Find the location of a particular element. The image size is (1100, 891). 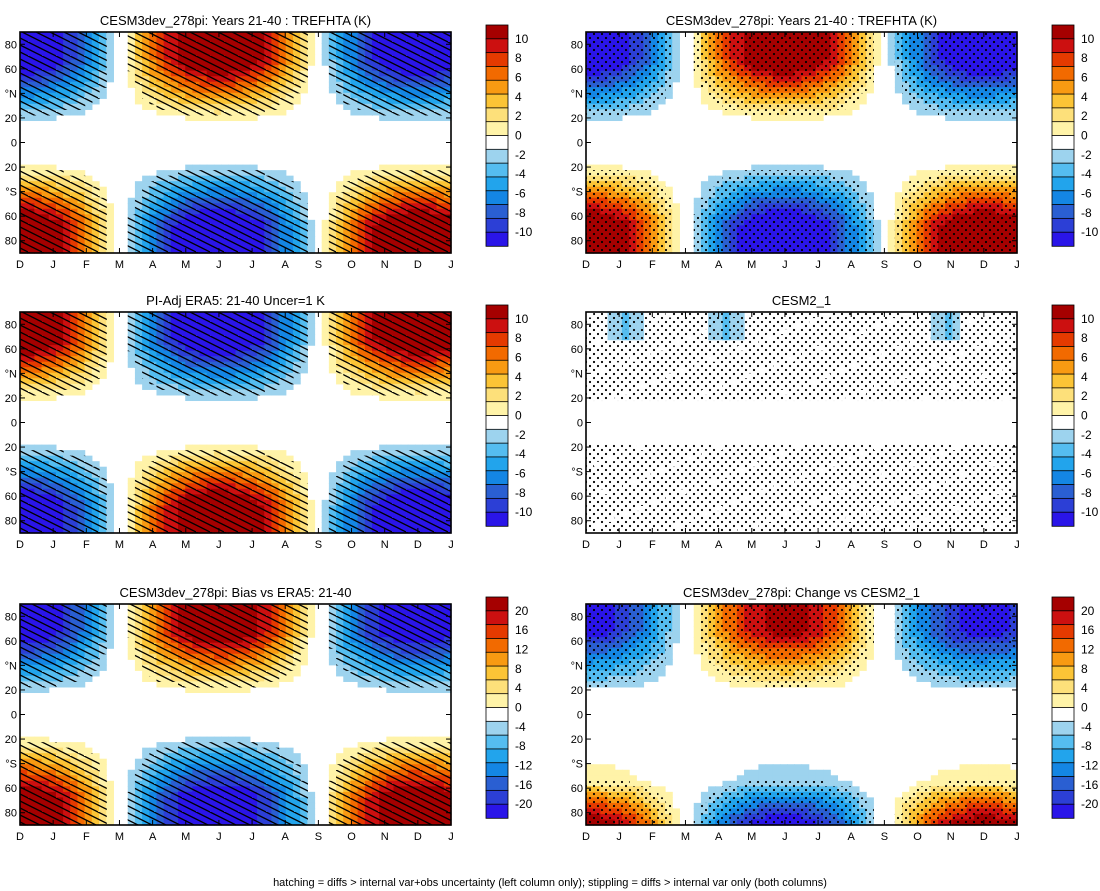

y-tick-label: 80 is located at coordinates (577, 45).